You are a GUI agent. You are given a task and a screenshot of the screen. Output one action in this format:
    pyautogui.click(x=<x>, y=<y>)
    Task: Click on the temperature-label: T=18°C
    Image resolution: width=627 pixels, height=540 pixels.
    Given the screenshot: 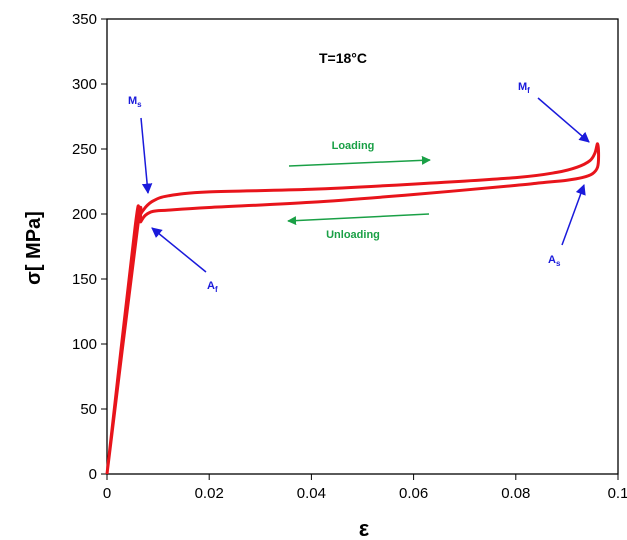 What is the action you would take?
    pyautogui.click(x=343, y=58)
    